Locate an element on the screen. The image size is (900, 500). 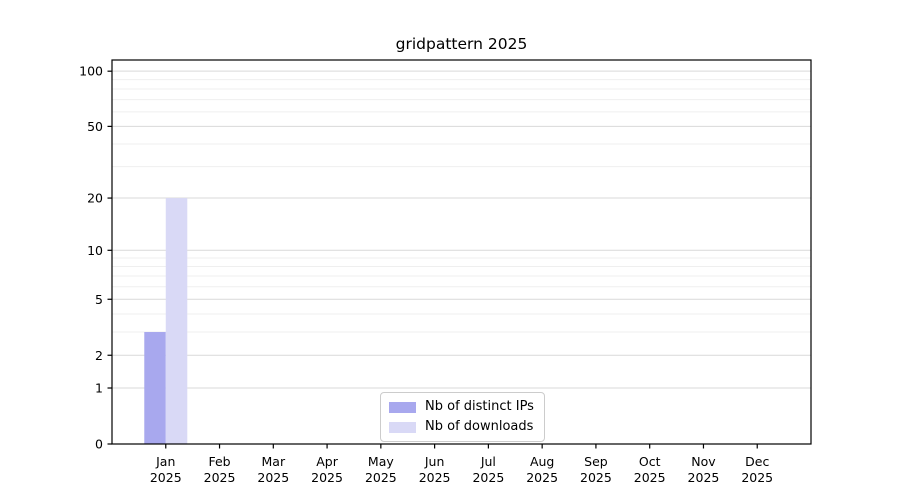
legend-item-distinct-ips: Nb of distinct IPs is located at coordinates (461, 407).